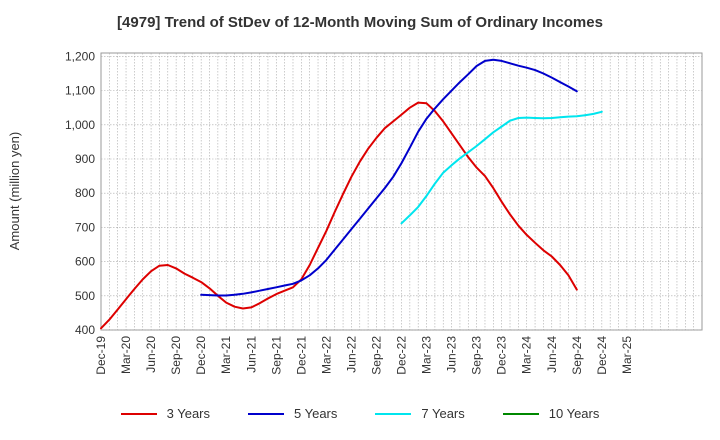 Image resolution: width=720 pixels, height=440 pixels. What do you see at coordinates (80, 56) in the screenshot?
I see `y-tick-label: 1,200` at bounding box center [80, 56].